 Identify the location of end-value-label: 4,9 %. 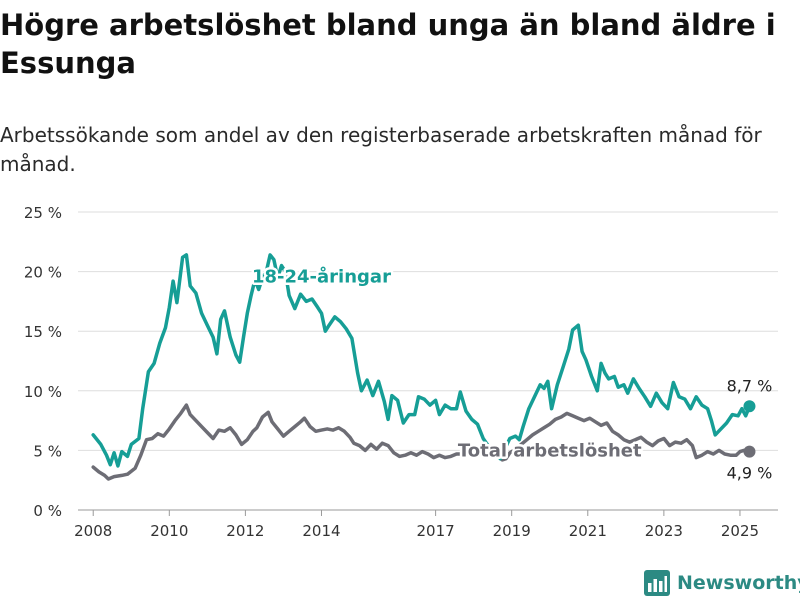
(750, 473).